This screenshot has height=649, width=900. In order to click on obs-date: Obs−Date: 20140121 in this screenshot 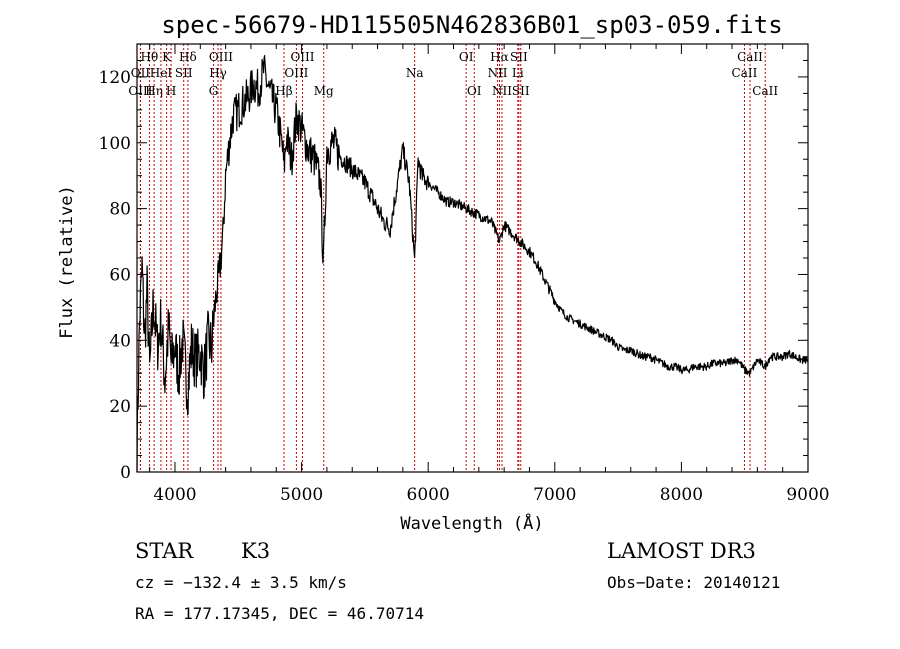, I will do `click(694, 582)`.